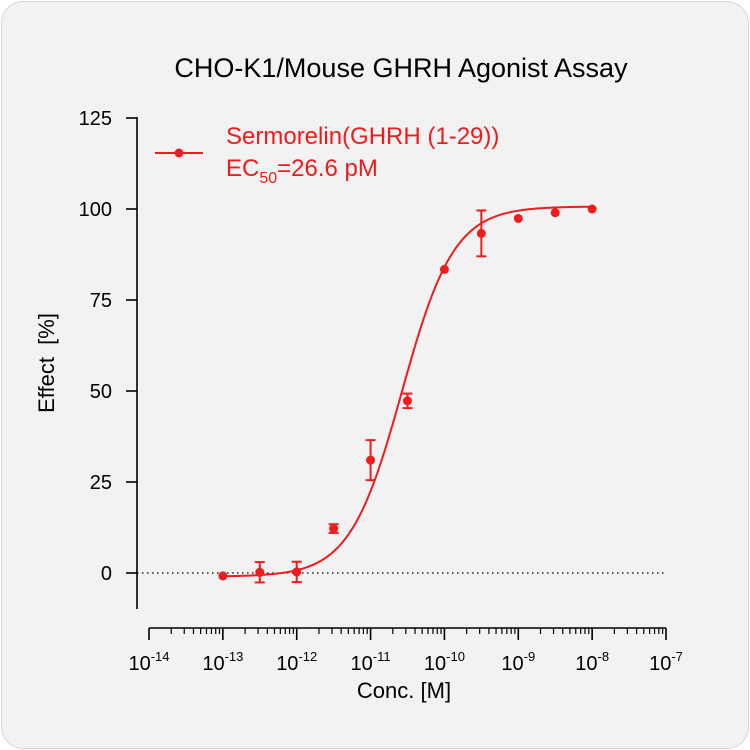 The image size is (750, 750). What do you see at coordinates (327, 168) in the screenshot?
I see `ec50-value: =26.6 pM` at bounding box center [327, 168].